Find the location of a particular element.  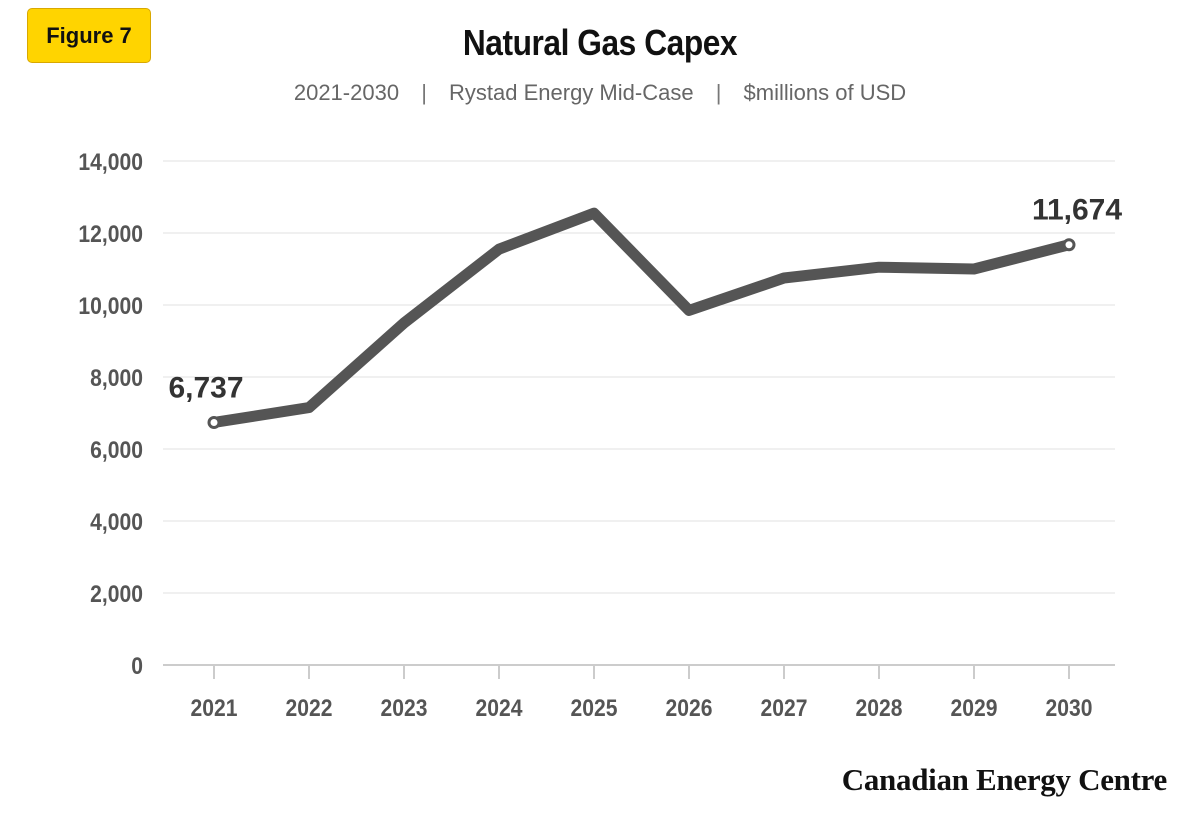

x-tick-label: 2025 is located at coordinates (594, 708).